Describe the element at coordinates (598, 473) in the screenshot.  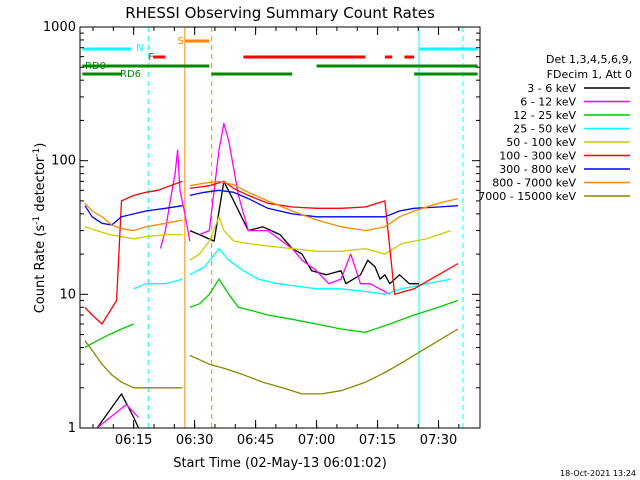
I see `footer-date: 18-Oct-2021 13:24` at that location.